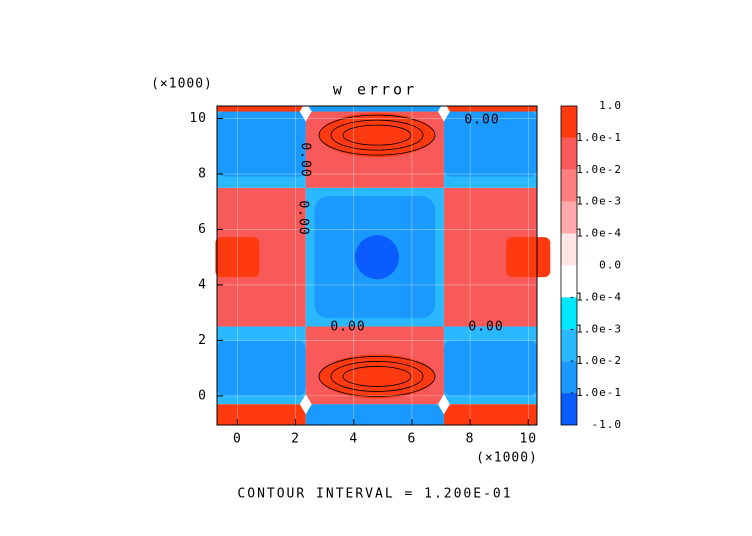 The image size is (752, 536). What do you see at coordinates (375, 90) in the screenshot?
I see `chart-title: w error` at bounding box center [375, 90].